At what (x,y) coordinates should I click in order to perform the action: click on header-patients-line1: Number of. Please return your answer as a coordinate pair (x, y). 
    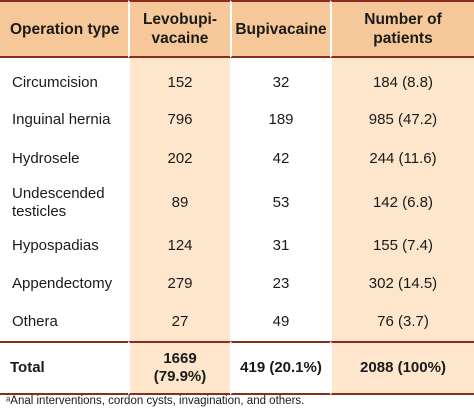
    Looking at the image, I should click on (403, 19).